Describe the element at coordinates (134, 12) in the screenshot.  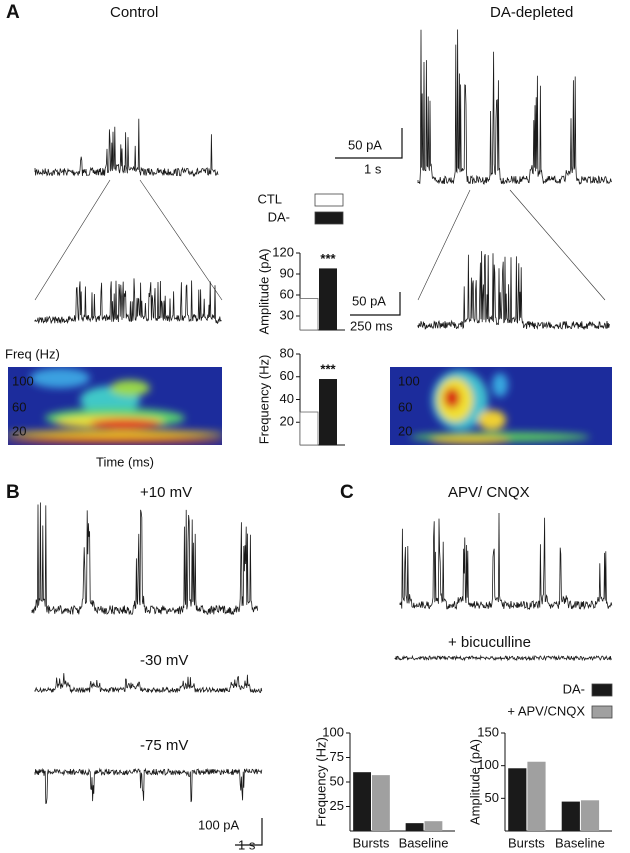
I see `heading: Control` at that location.